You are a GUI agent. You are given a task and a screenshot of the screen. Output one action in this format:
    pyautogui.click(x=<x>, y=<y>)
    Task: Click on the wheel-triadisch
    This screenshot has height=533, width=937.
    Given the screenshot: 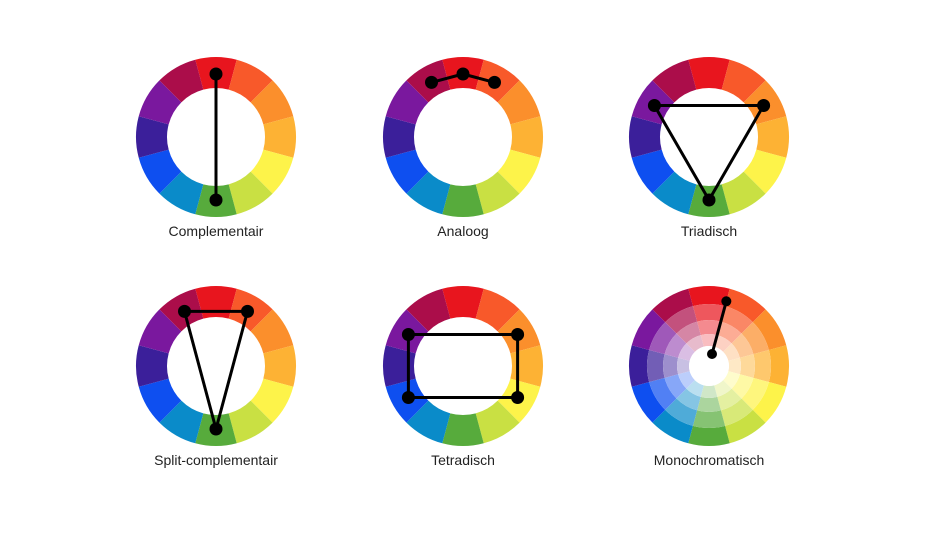 What is the action you would take?
    pyautogui.click(x=709, y=137)
    